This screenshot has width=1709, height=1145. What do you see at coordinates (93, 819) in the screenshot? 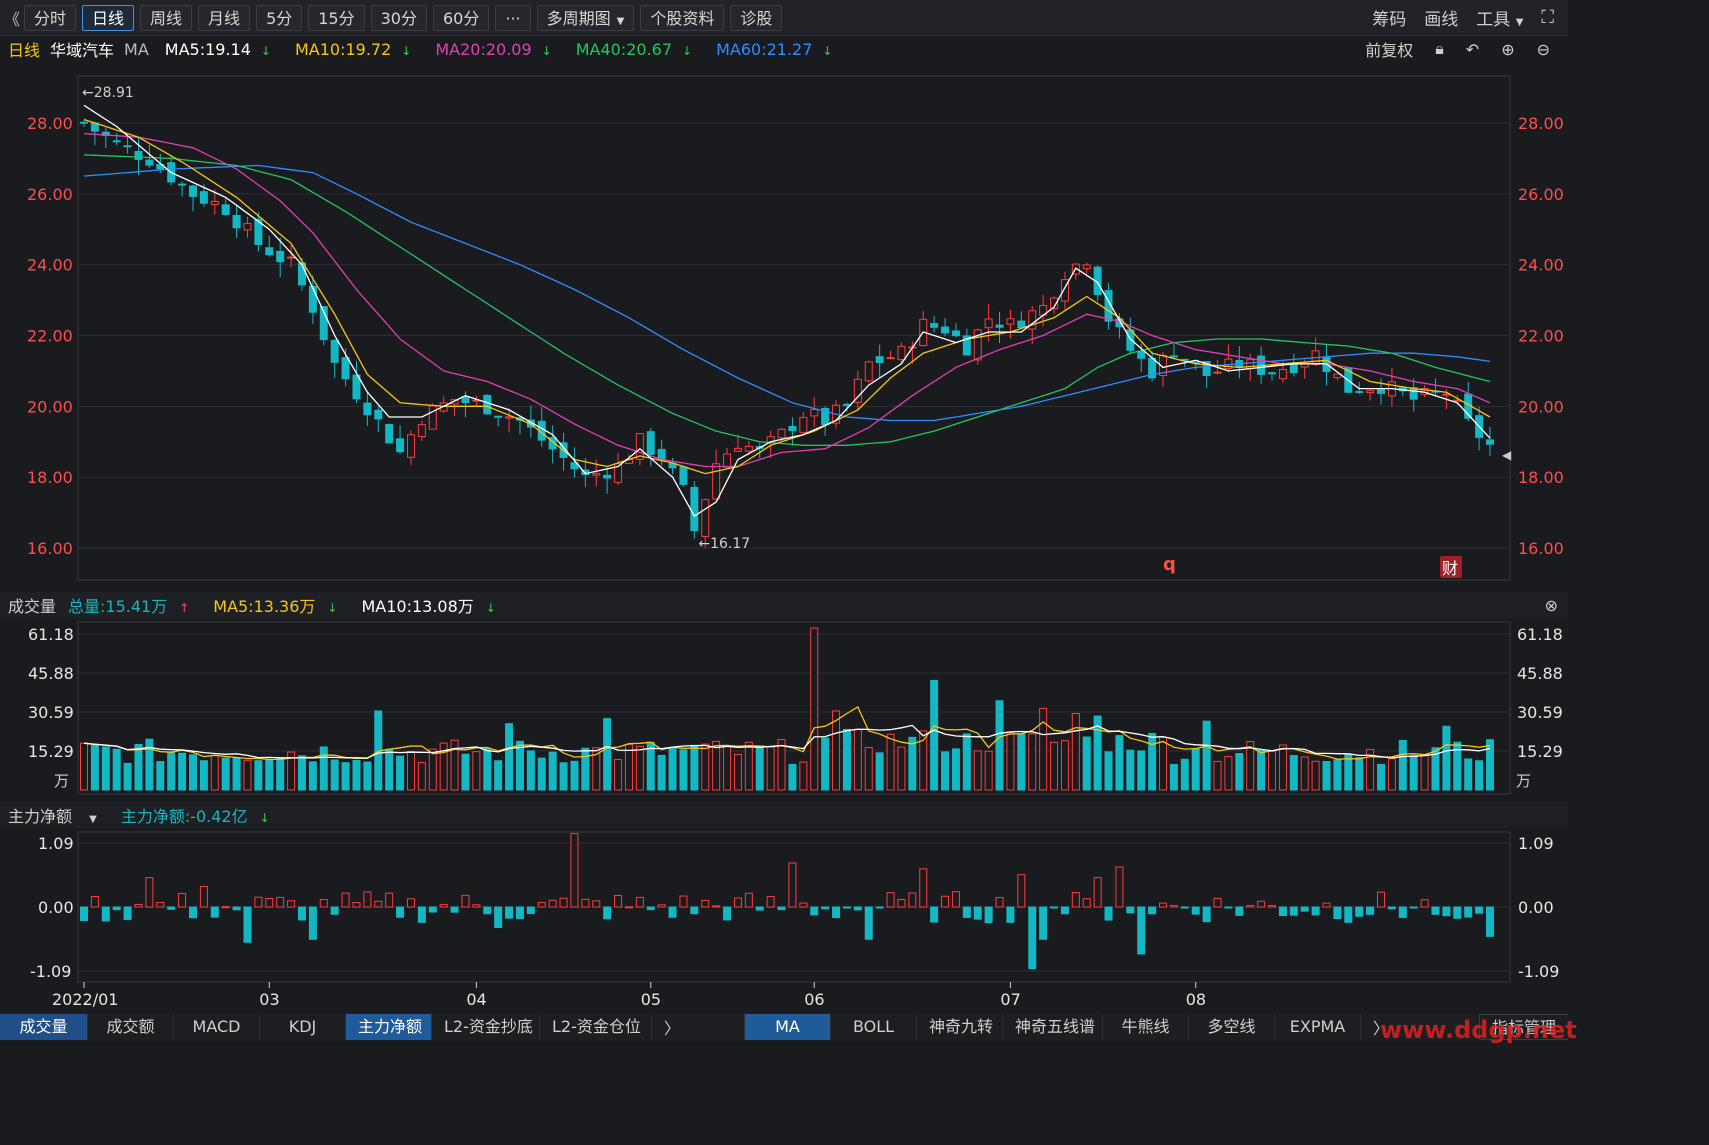
I see `caret-down-icon: ▼` at bounding box center [93, 819].